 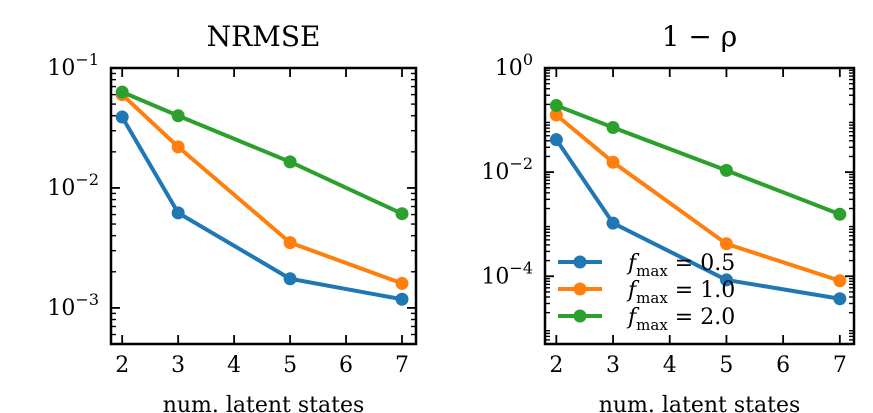 I want to click on y-tick-label: 10⁻³, so click(x=73, y=305).